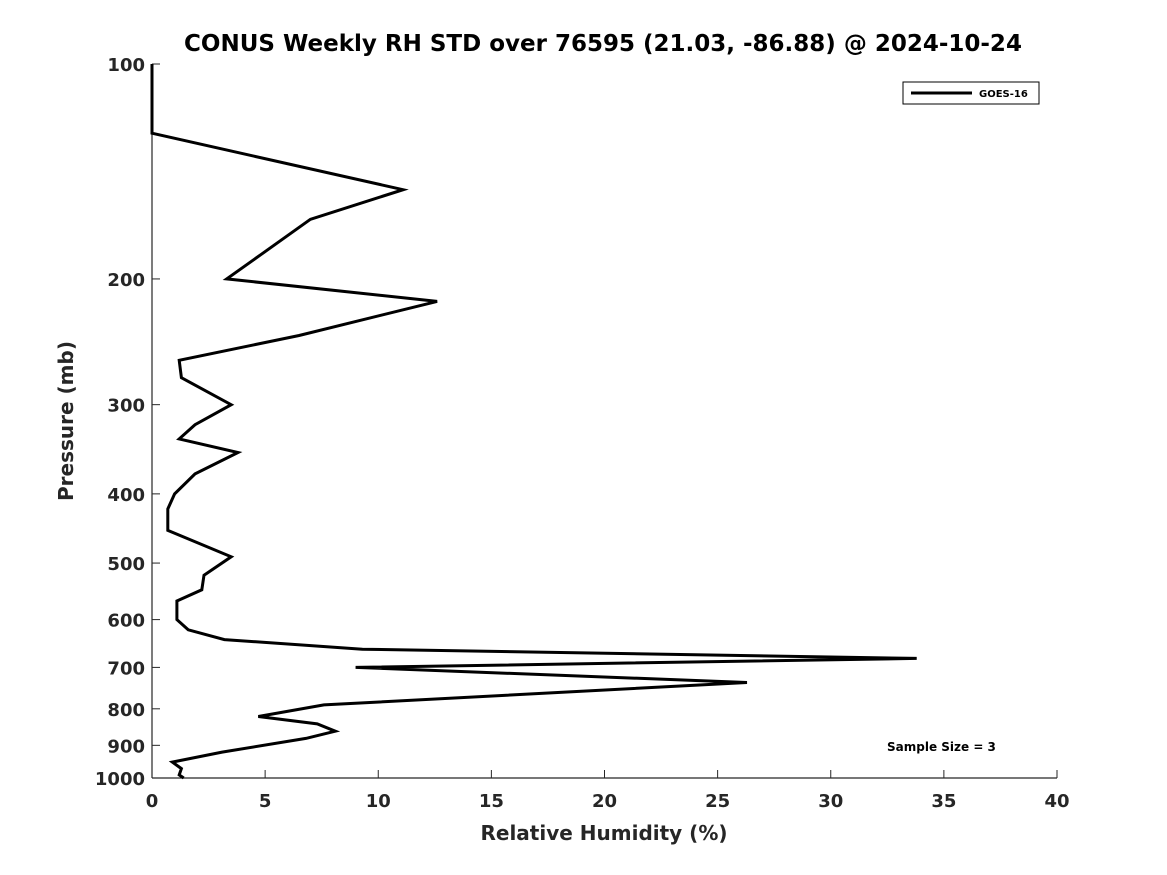 This screenshot has width=1167, height=875. Describe the element at coordinates (830, 801) in the screenshot. I see `x-tick-label: 30` at that location.